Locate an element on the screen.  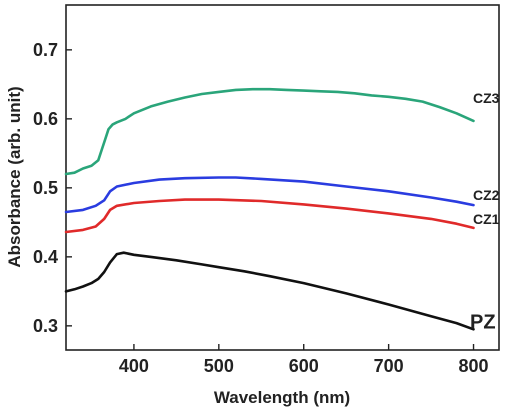
x-axis: 400 500 600 700 800 is located at coordinates (304, 360).